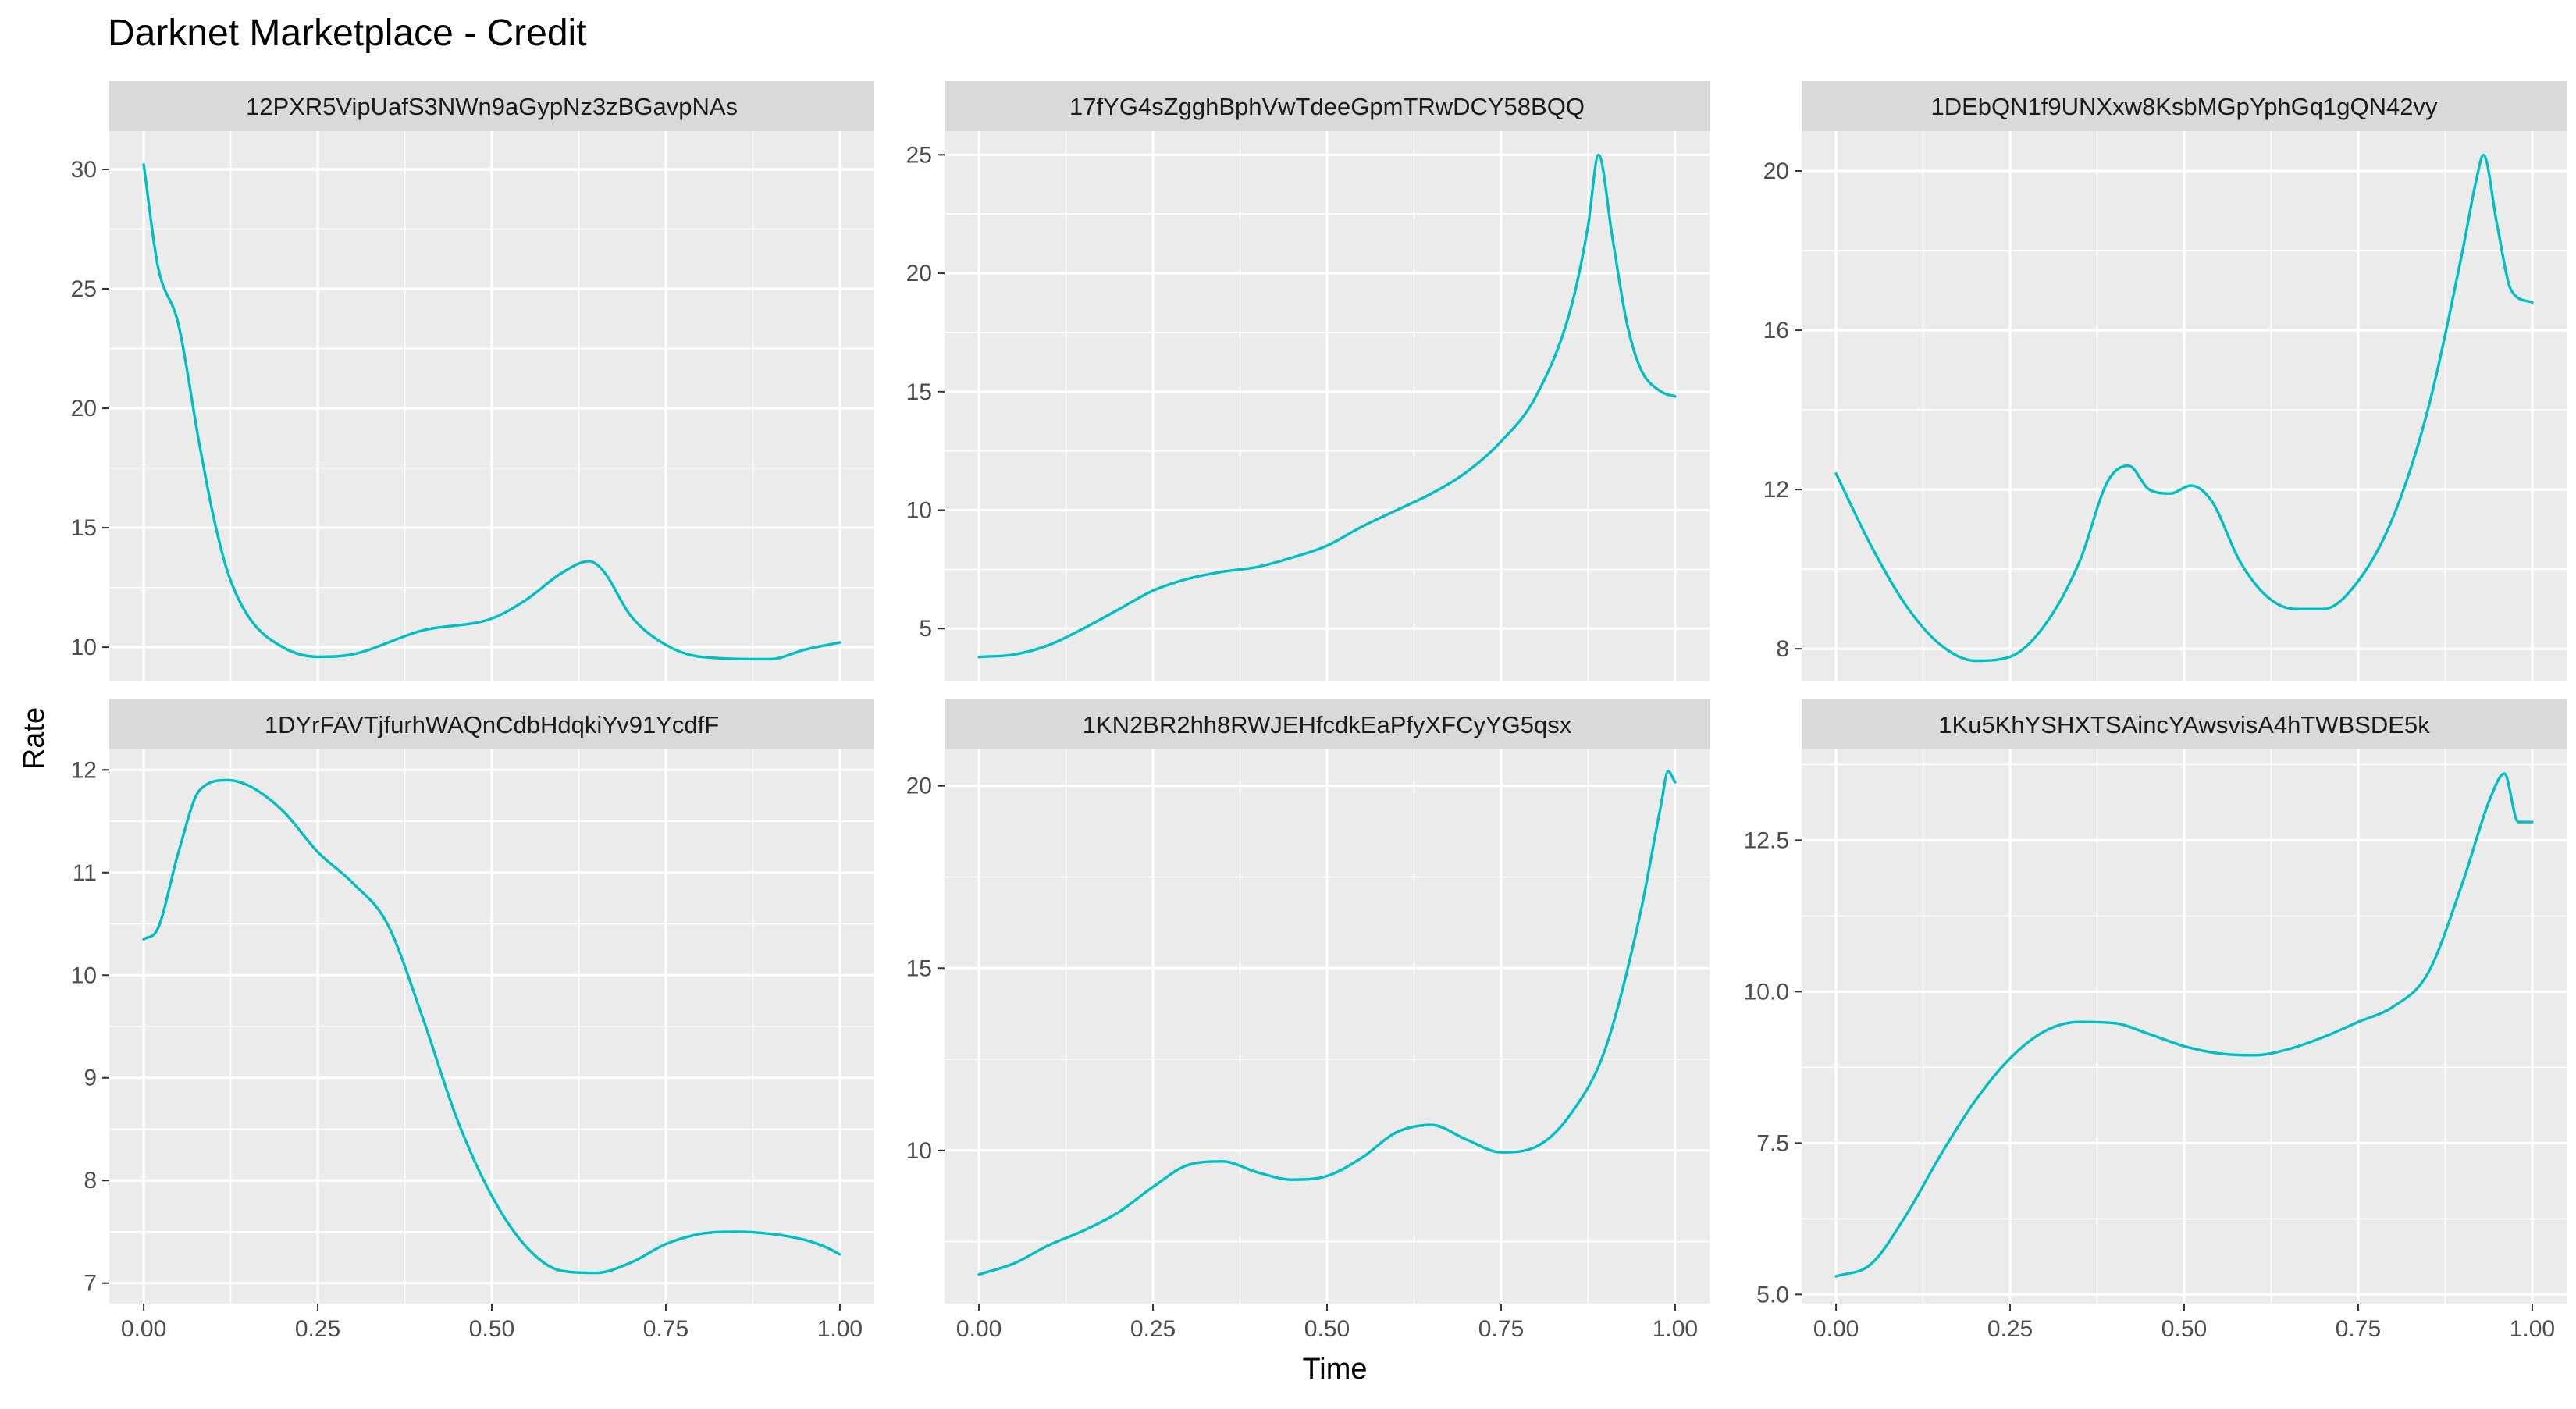 The height and width of the screenshot is (1409, 2576). I want to click on facet-strip-label: 1Ku5KhYSHXTSAincYAwsvisA4hTWBSDE5k, so click(2184, 724).